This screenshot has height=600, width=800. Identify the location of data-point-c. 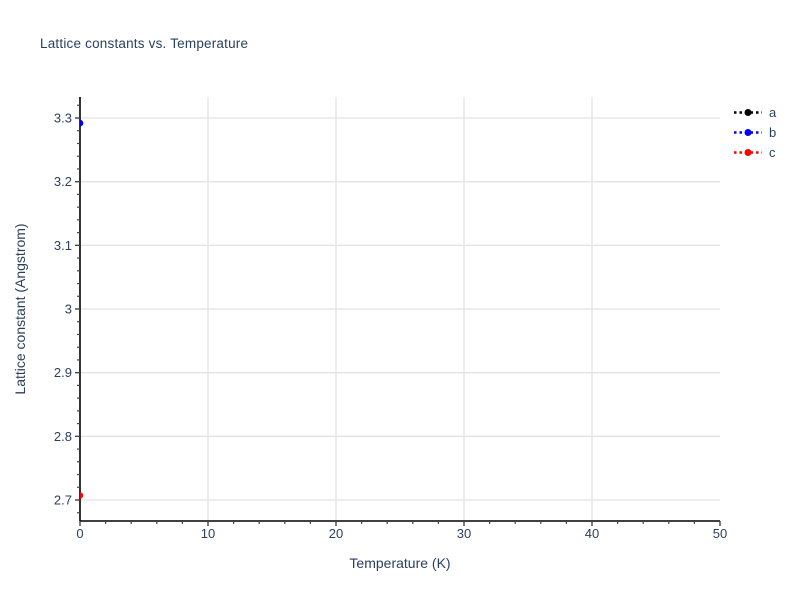
(82, 495).